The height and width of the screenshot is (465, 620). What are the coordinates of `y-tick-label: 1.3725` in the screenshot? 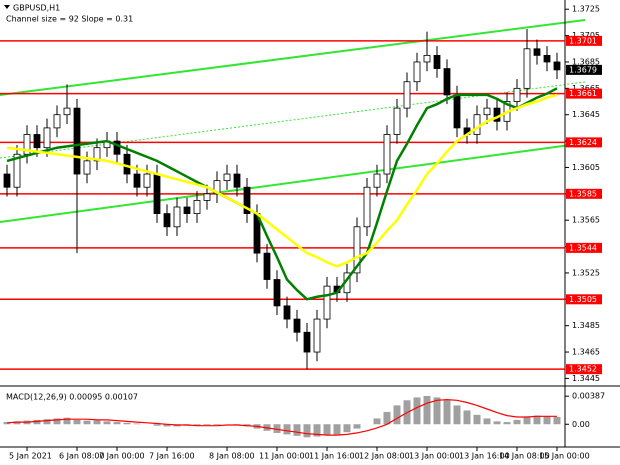 It's located at (586, 9).